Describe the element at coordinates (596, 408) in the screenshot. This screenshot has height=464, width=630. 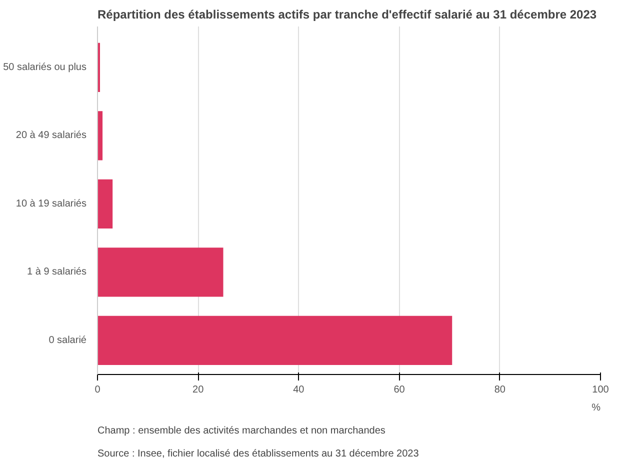
I see `x-axis-title: %` at that location.